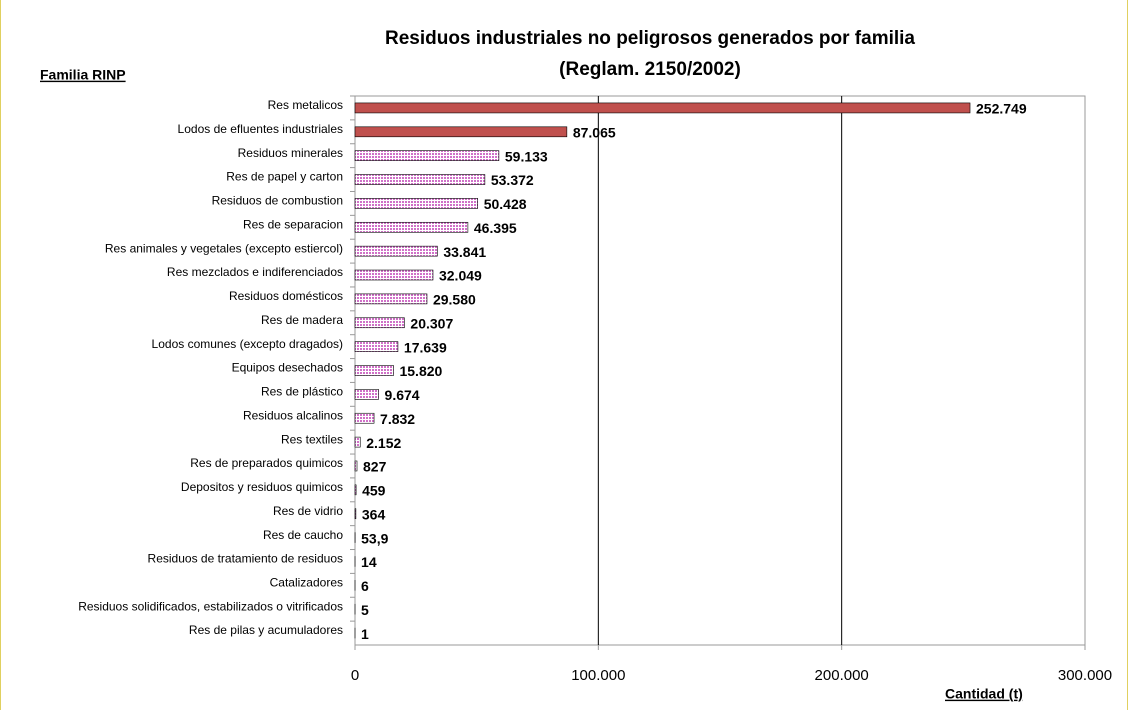  What do you see at coordinates (287, 368) in the screenshot?
I see `y-tick-label: Equipos desechados` at bounding box center [287, 368].